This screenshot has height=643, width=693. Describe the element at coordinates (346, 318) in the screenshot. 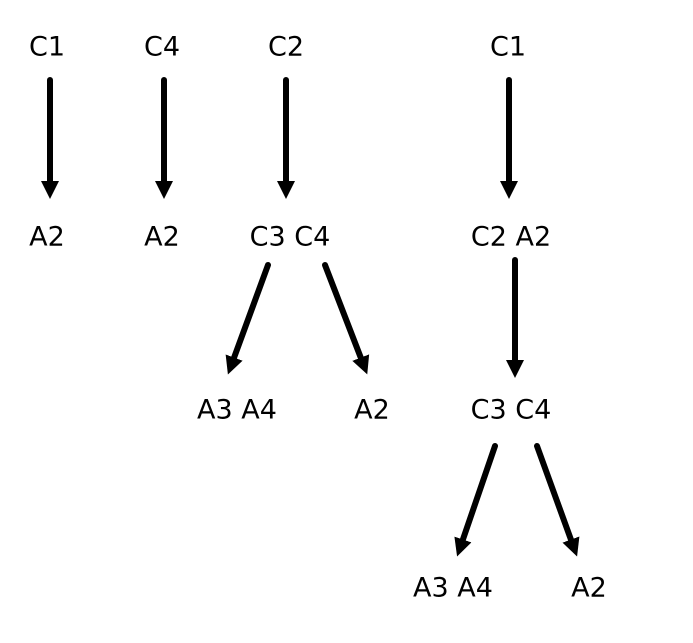

I see `arrow-t3-mid-to-t3-right` at that location.